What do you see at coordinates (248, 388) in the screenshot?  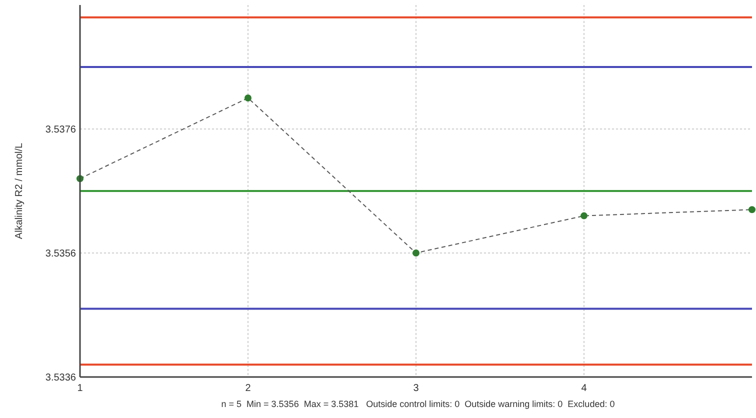 I see `x-tick-label: 2` at bounding box center [248, 388].